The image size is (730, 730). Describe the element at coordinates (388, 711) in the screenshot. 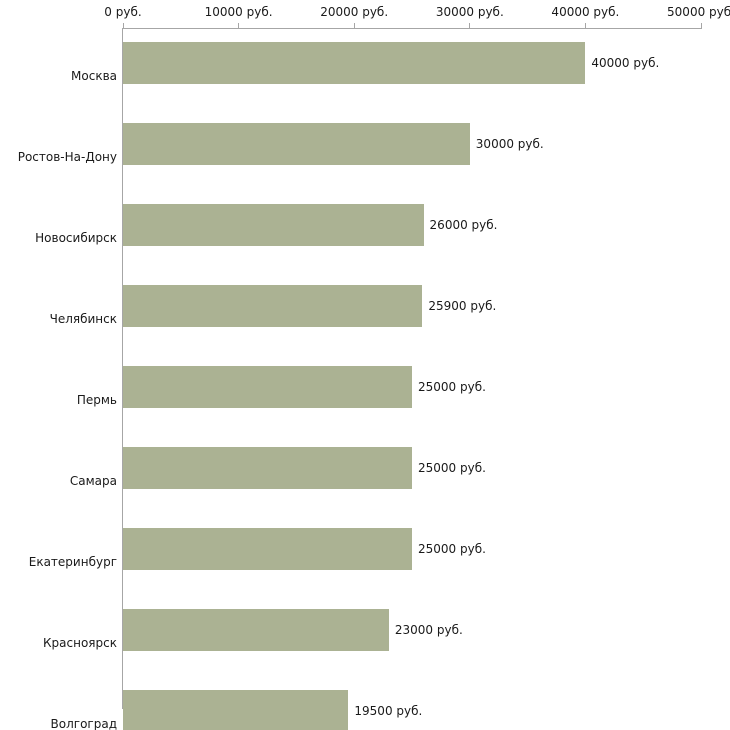

I see `bar-value-label: 19500 руб.` at that location.